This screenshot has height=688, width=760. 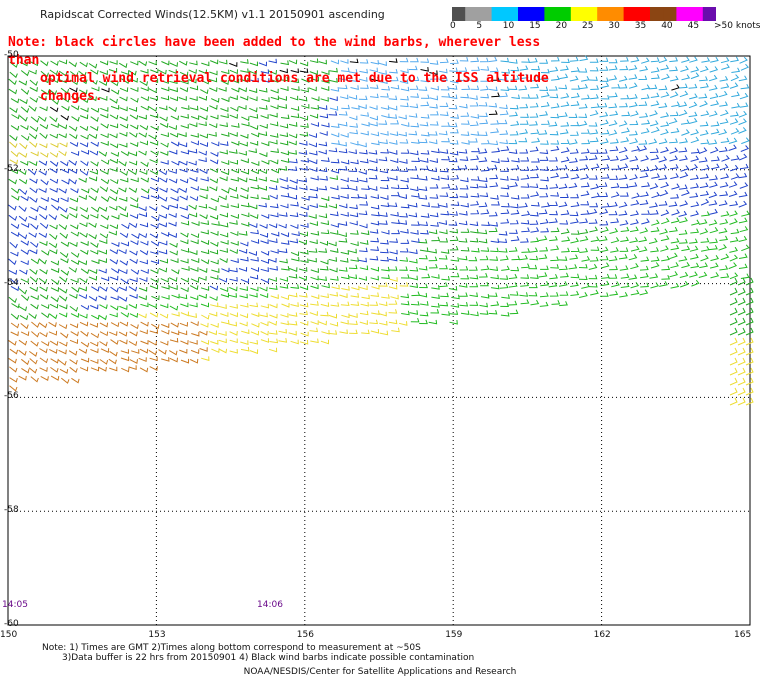 I want to click on colorbar-swatch, so click(x=630, y=14).